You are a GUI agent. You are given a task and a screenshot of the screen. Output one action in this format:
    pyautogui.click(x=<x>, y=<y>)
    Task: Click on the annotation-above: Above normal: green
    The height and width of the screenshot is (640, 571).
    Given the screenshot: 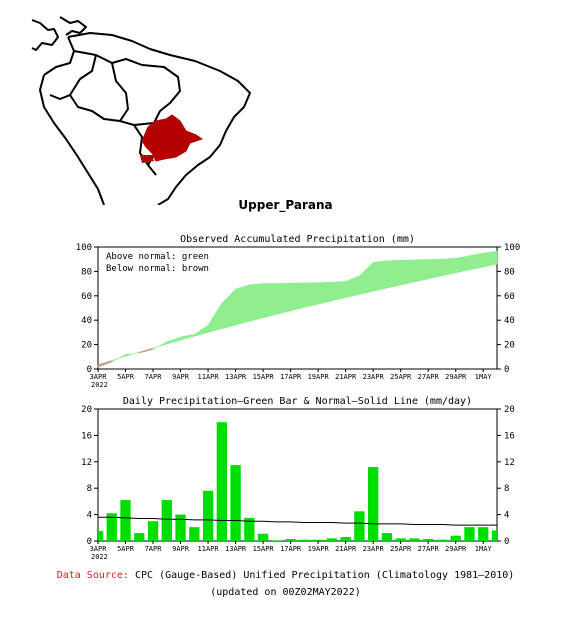 What is the action you would take?
    pyautogui.click(x=157, y=257)
    